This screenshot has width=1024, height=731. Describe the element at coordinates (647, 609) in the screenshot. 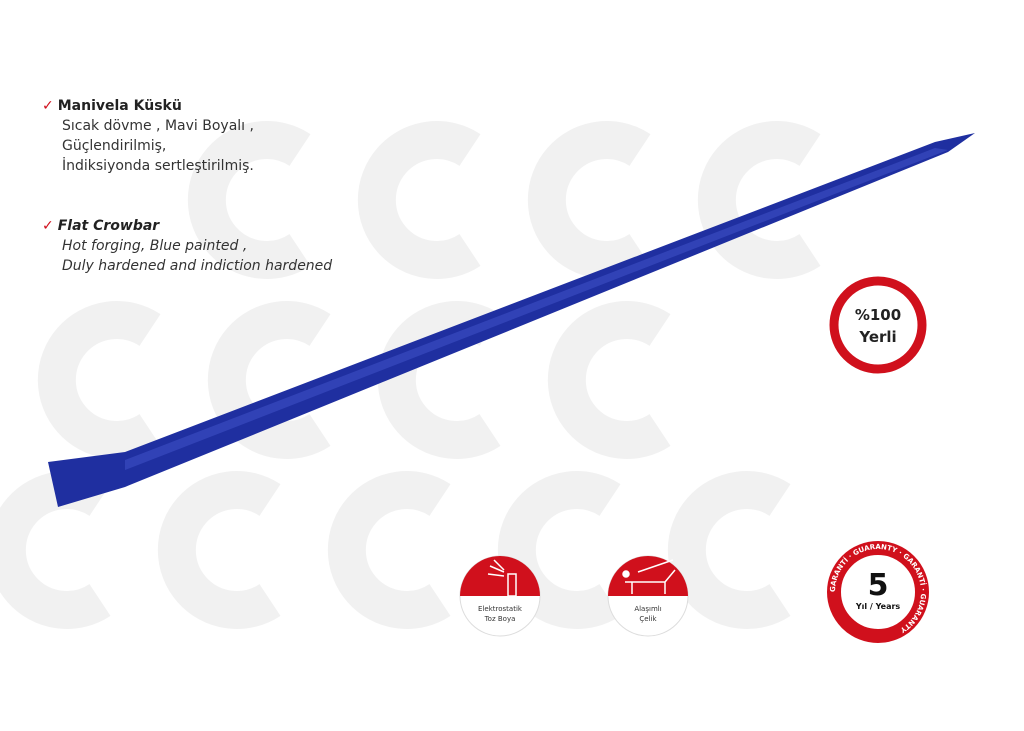

I see `badge-text: Alaşımlı` at that location.